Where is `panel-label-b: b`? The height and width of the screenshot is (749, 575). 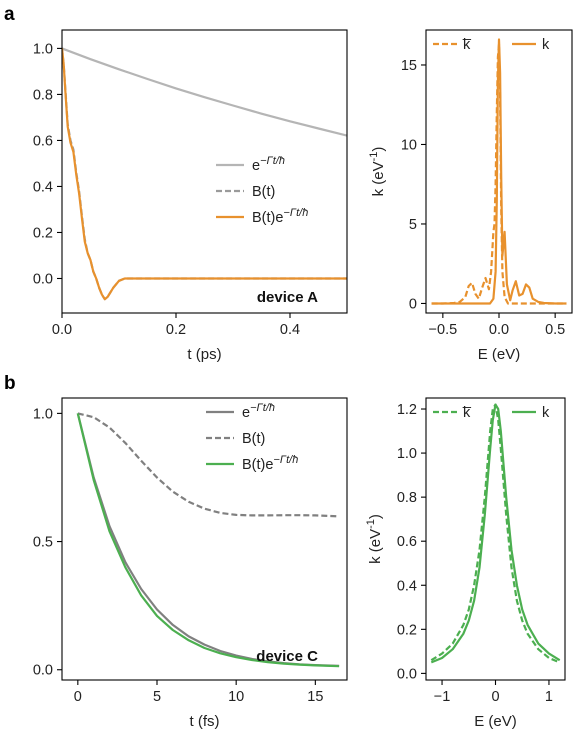 panel-label-b: b is located at coordinates (10, 383).